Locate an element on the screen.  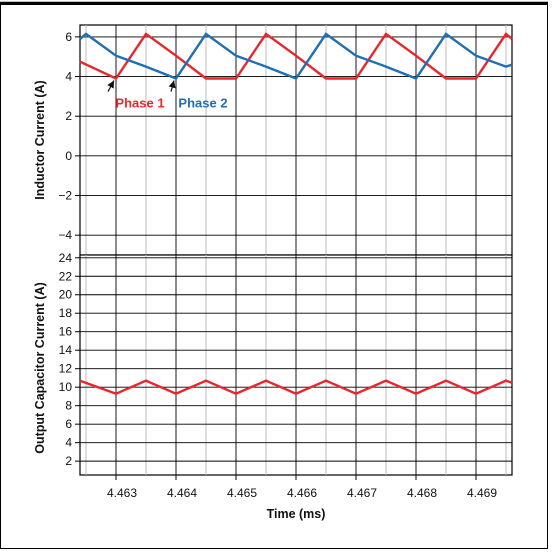
y-tick-label: −2 is located at coordinates (65, 196).